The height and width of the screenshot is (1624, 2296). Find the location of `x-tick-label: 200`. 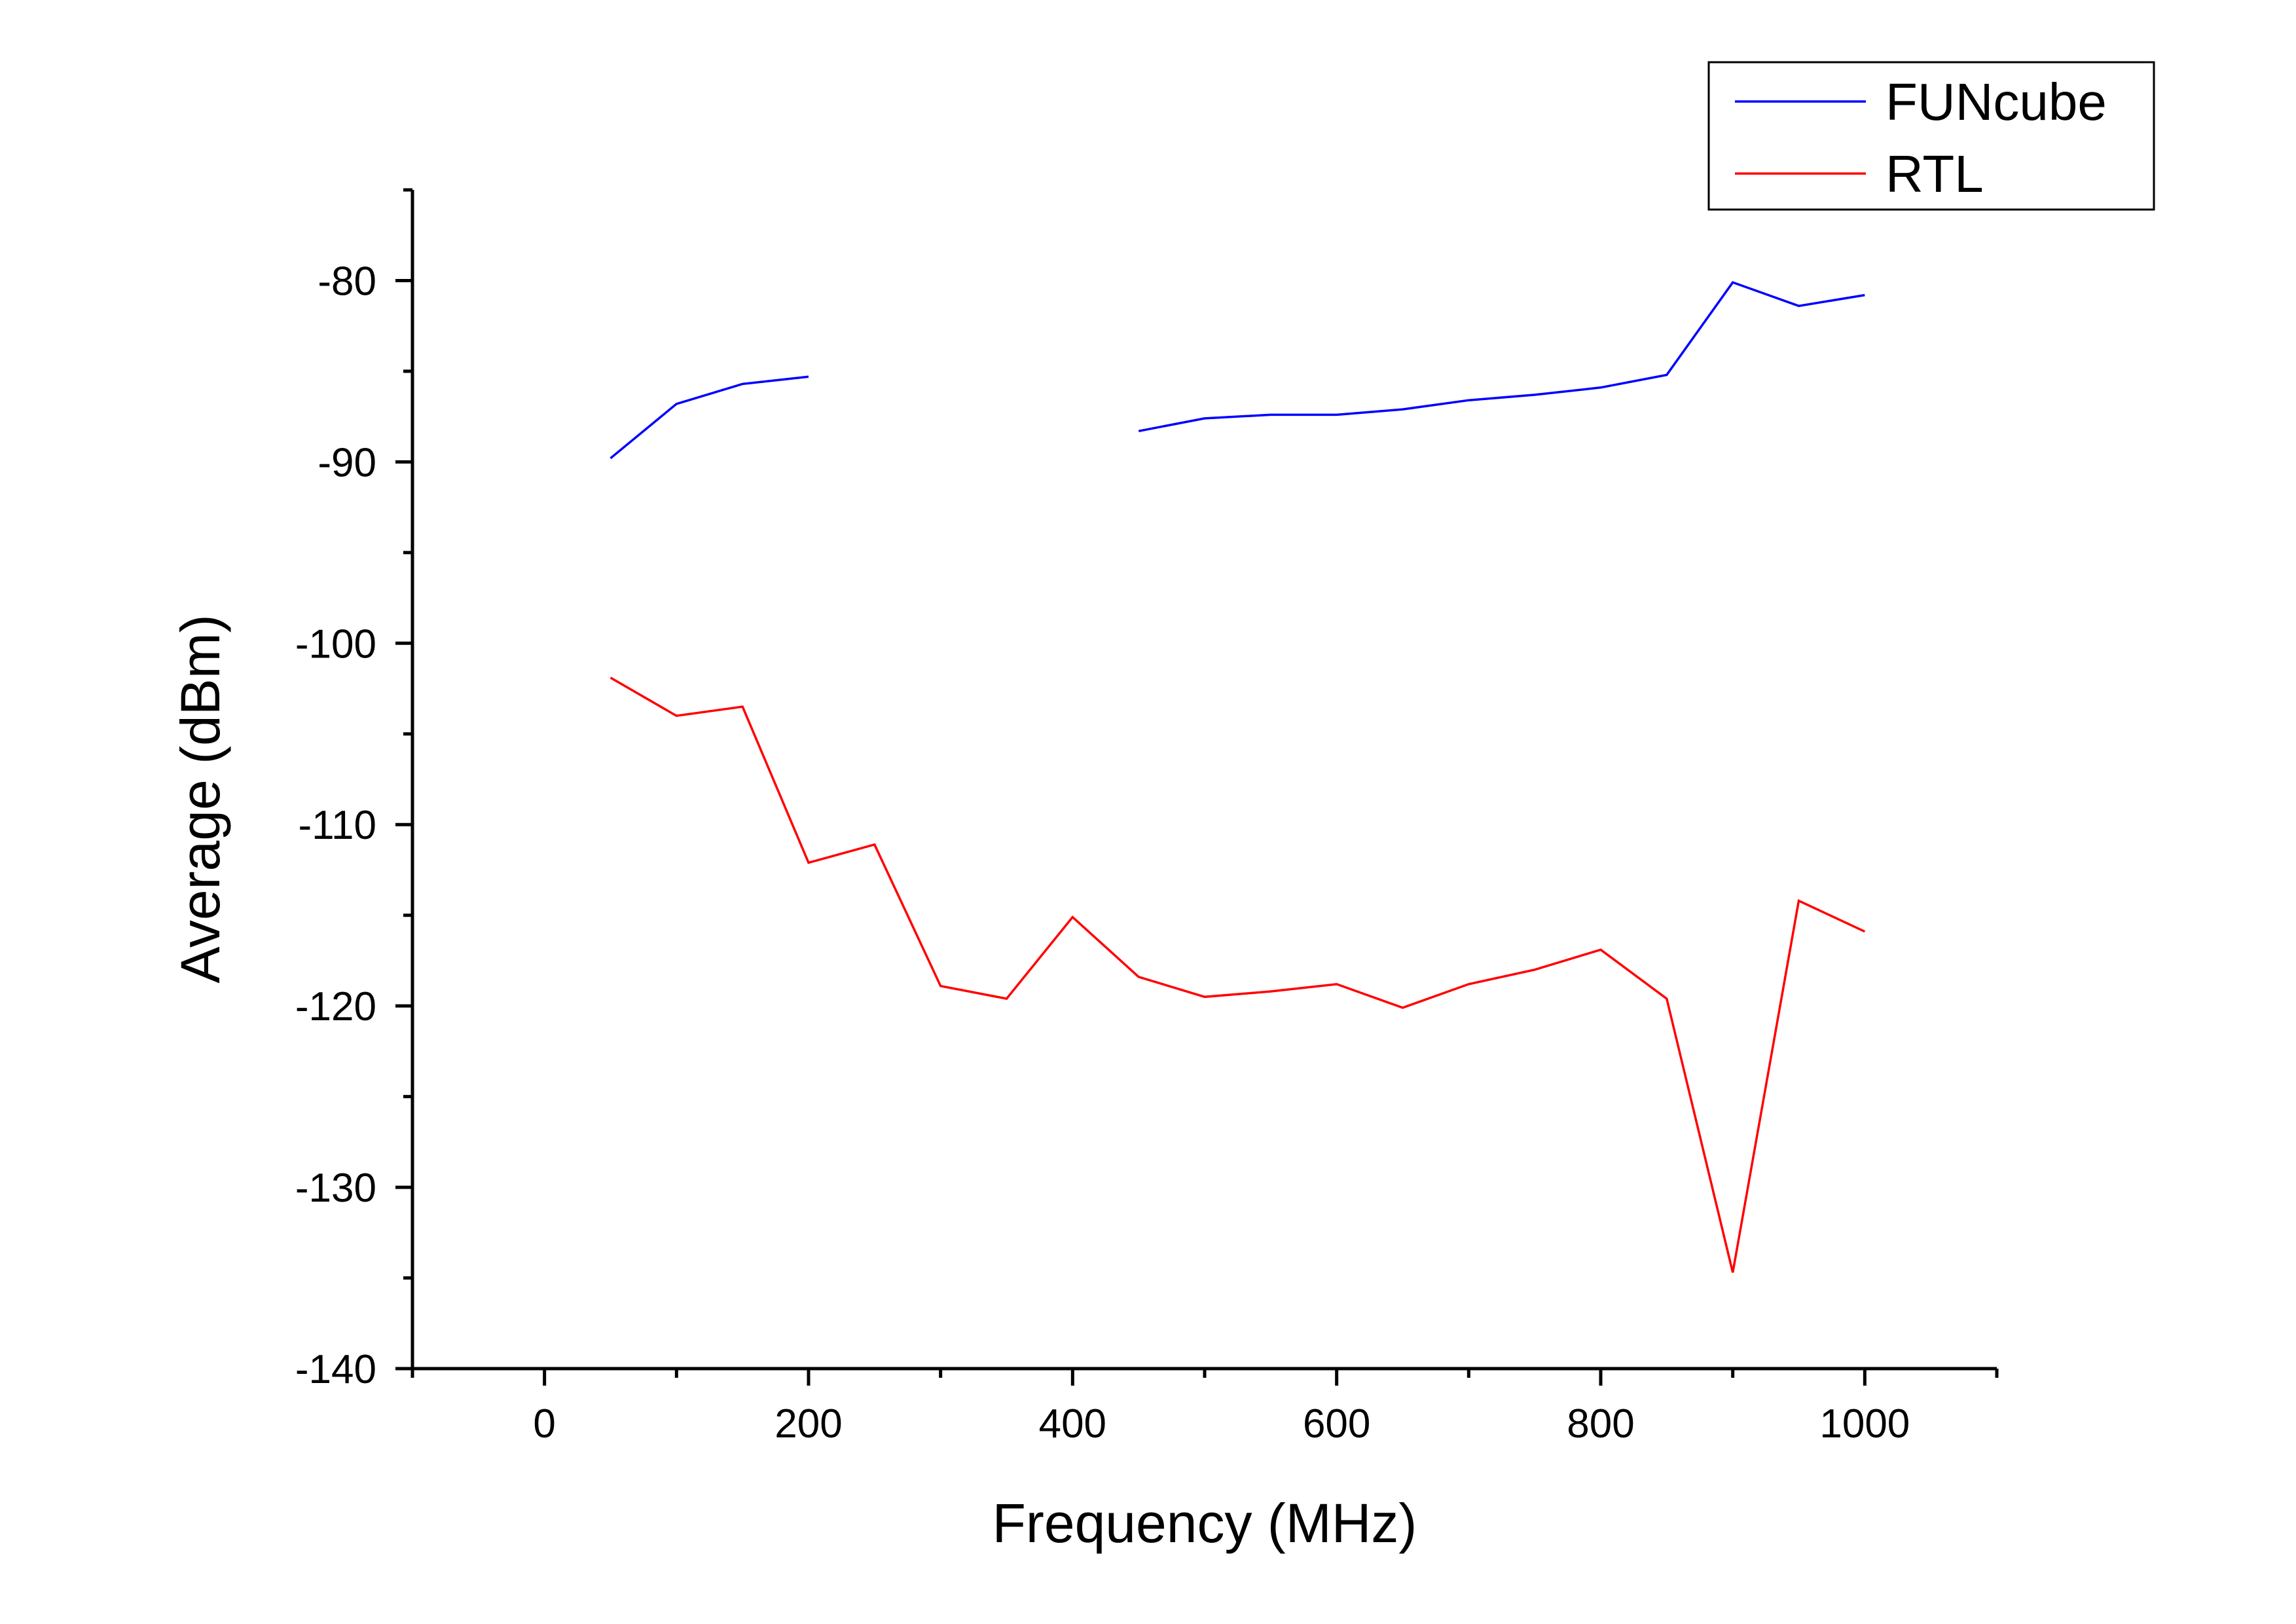

x-tick-label: 200 is located at coordinates (808, 1424).